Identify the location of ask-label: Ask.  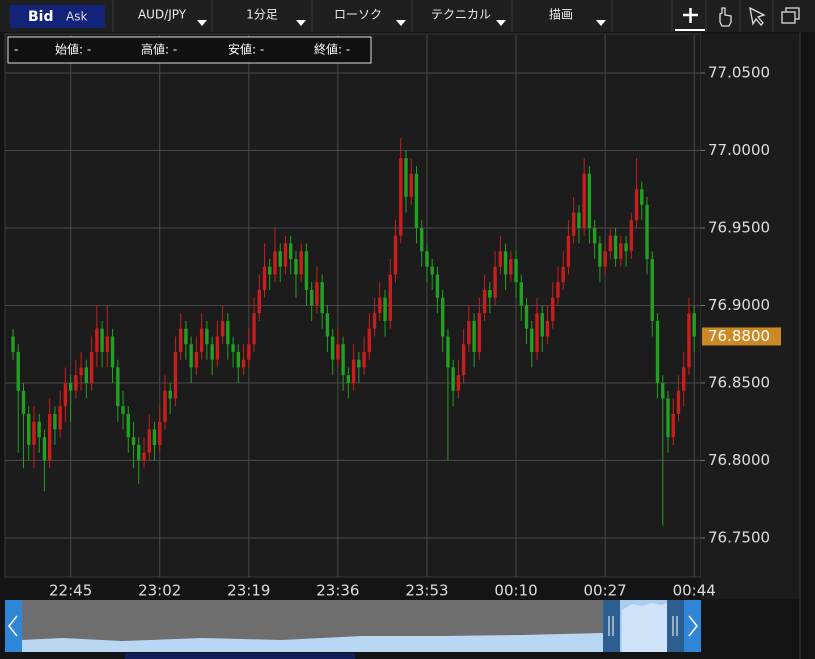
(76, 17).